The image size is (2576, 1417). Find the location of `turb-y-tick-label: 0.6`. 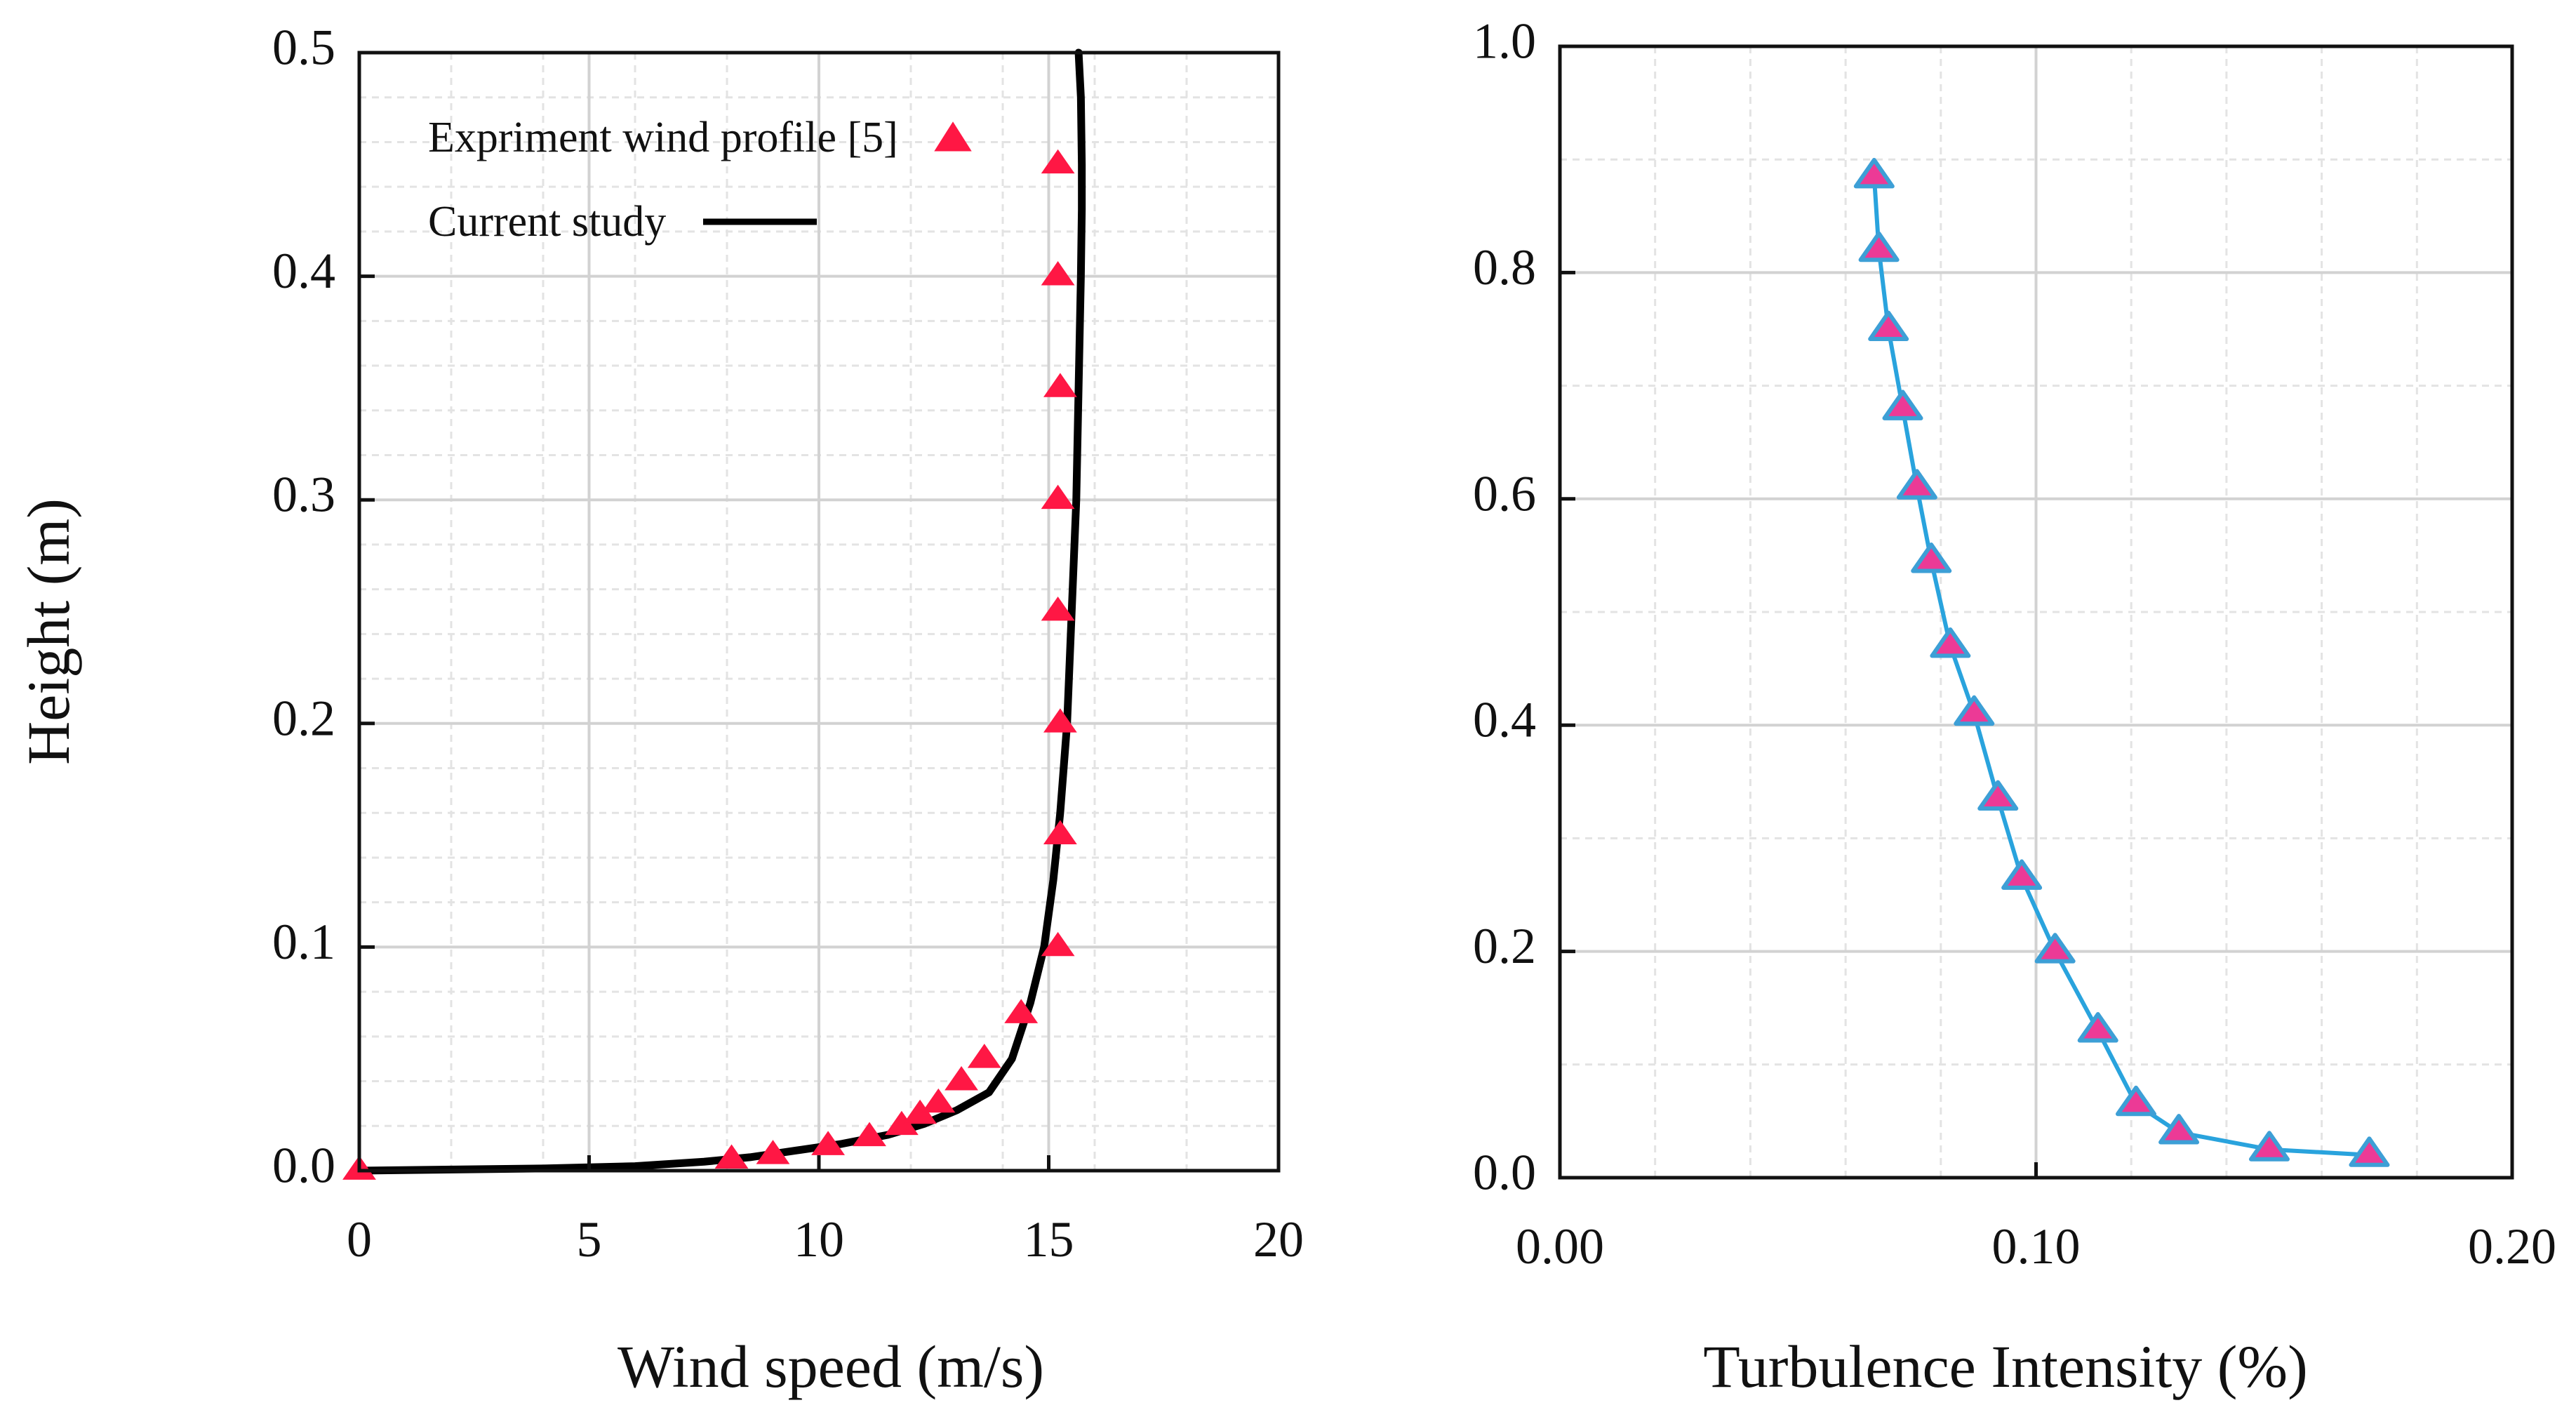

turb-y-tick-label: 0.6 is located at coordinates (1504, 493).